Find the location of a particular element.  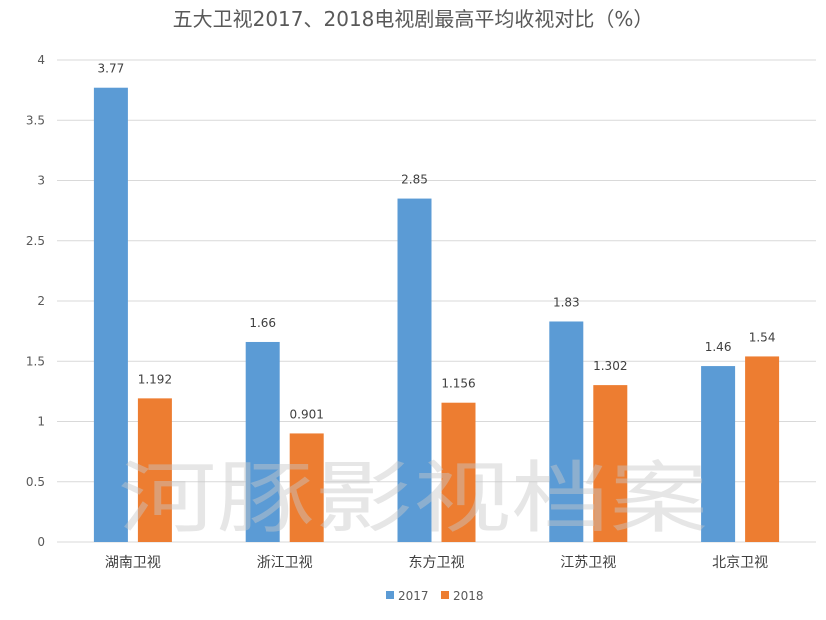

y-tick-label: 4 is located at coordinates (41, 60).